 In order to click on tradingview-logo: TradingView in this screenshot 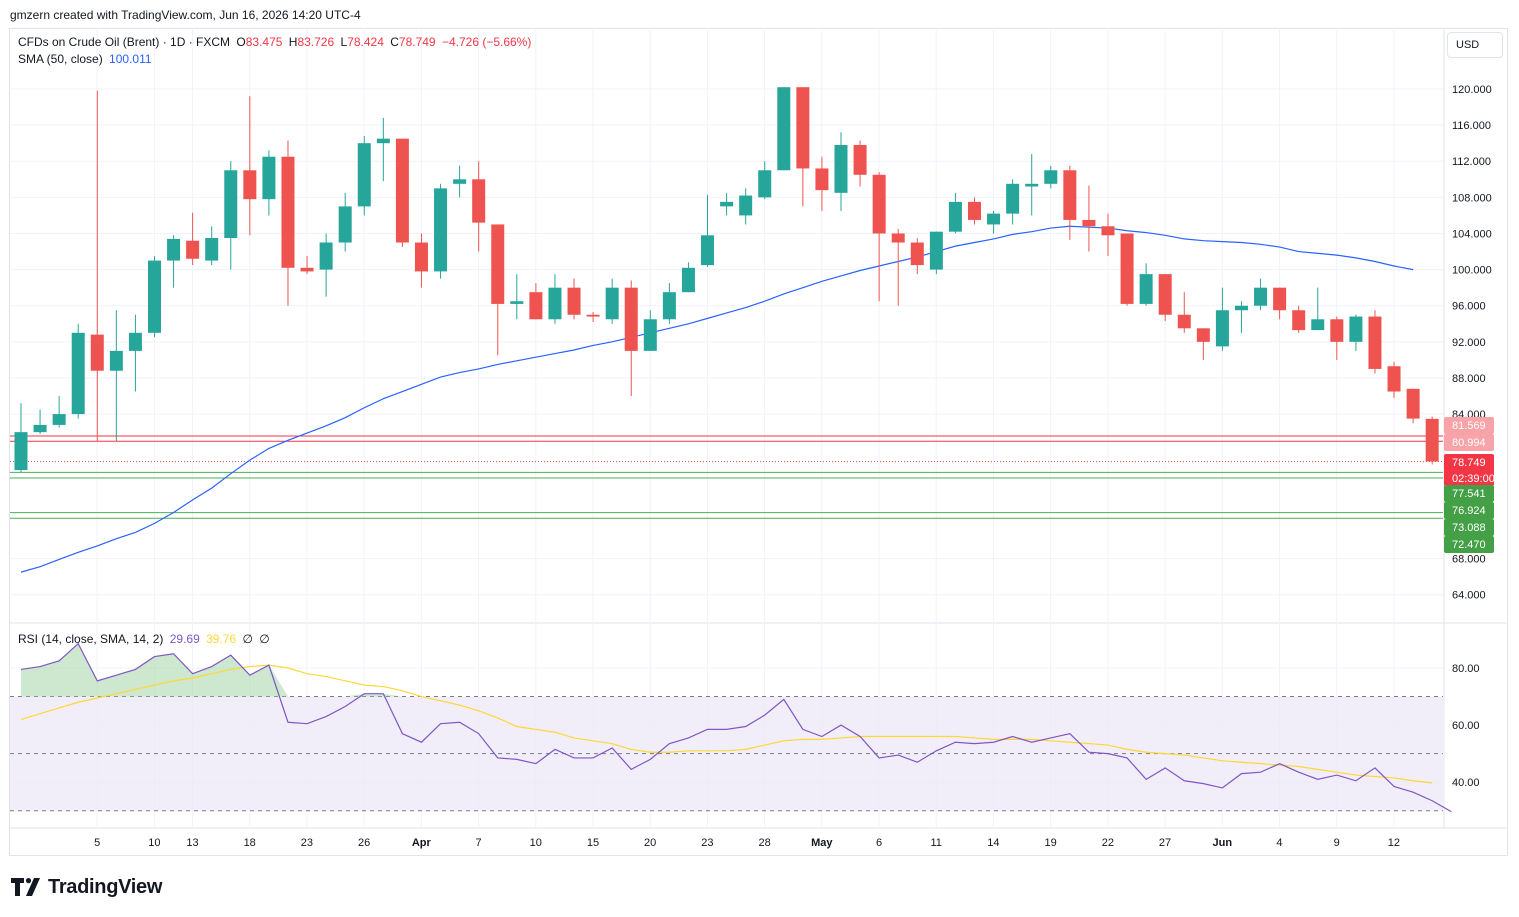, I will do `click(86, 887)`.